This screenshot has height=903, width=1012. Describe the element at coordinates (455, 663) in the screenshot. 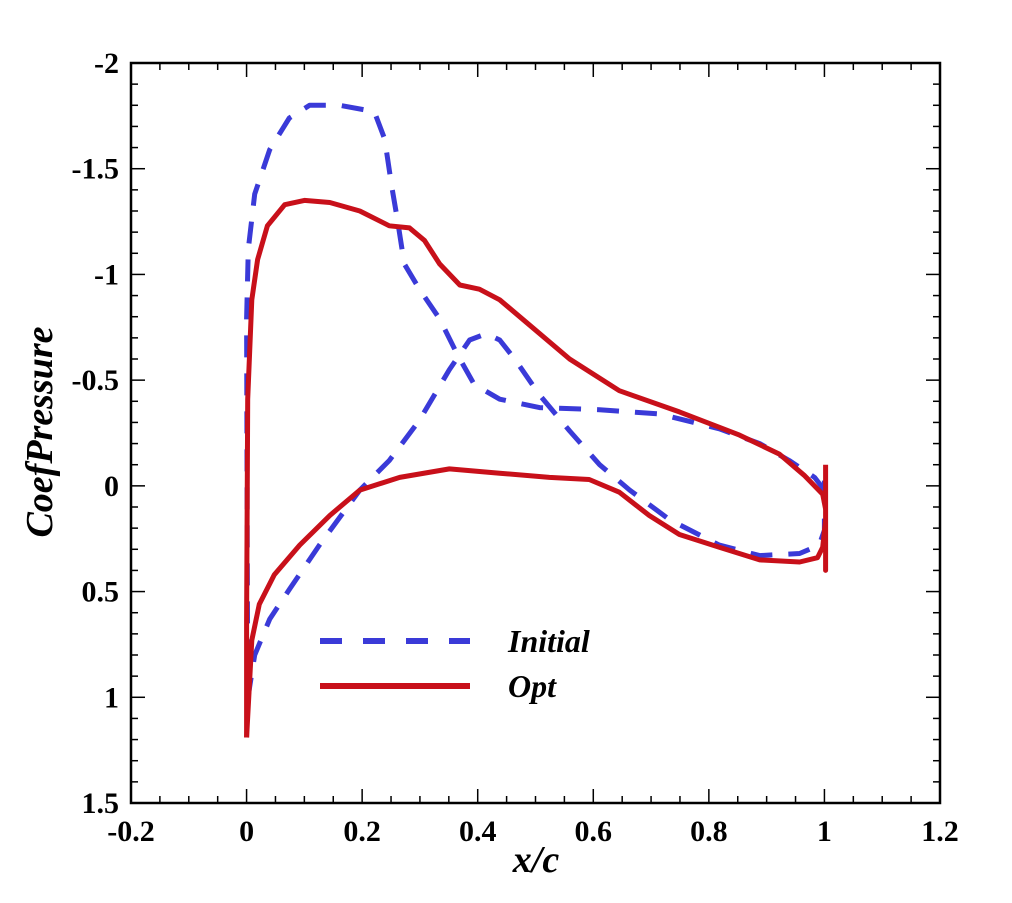

I see `legend: Initial Opt` at that location.